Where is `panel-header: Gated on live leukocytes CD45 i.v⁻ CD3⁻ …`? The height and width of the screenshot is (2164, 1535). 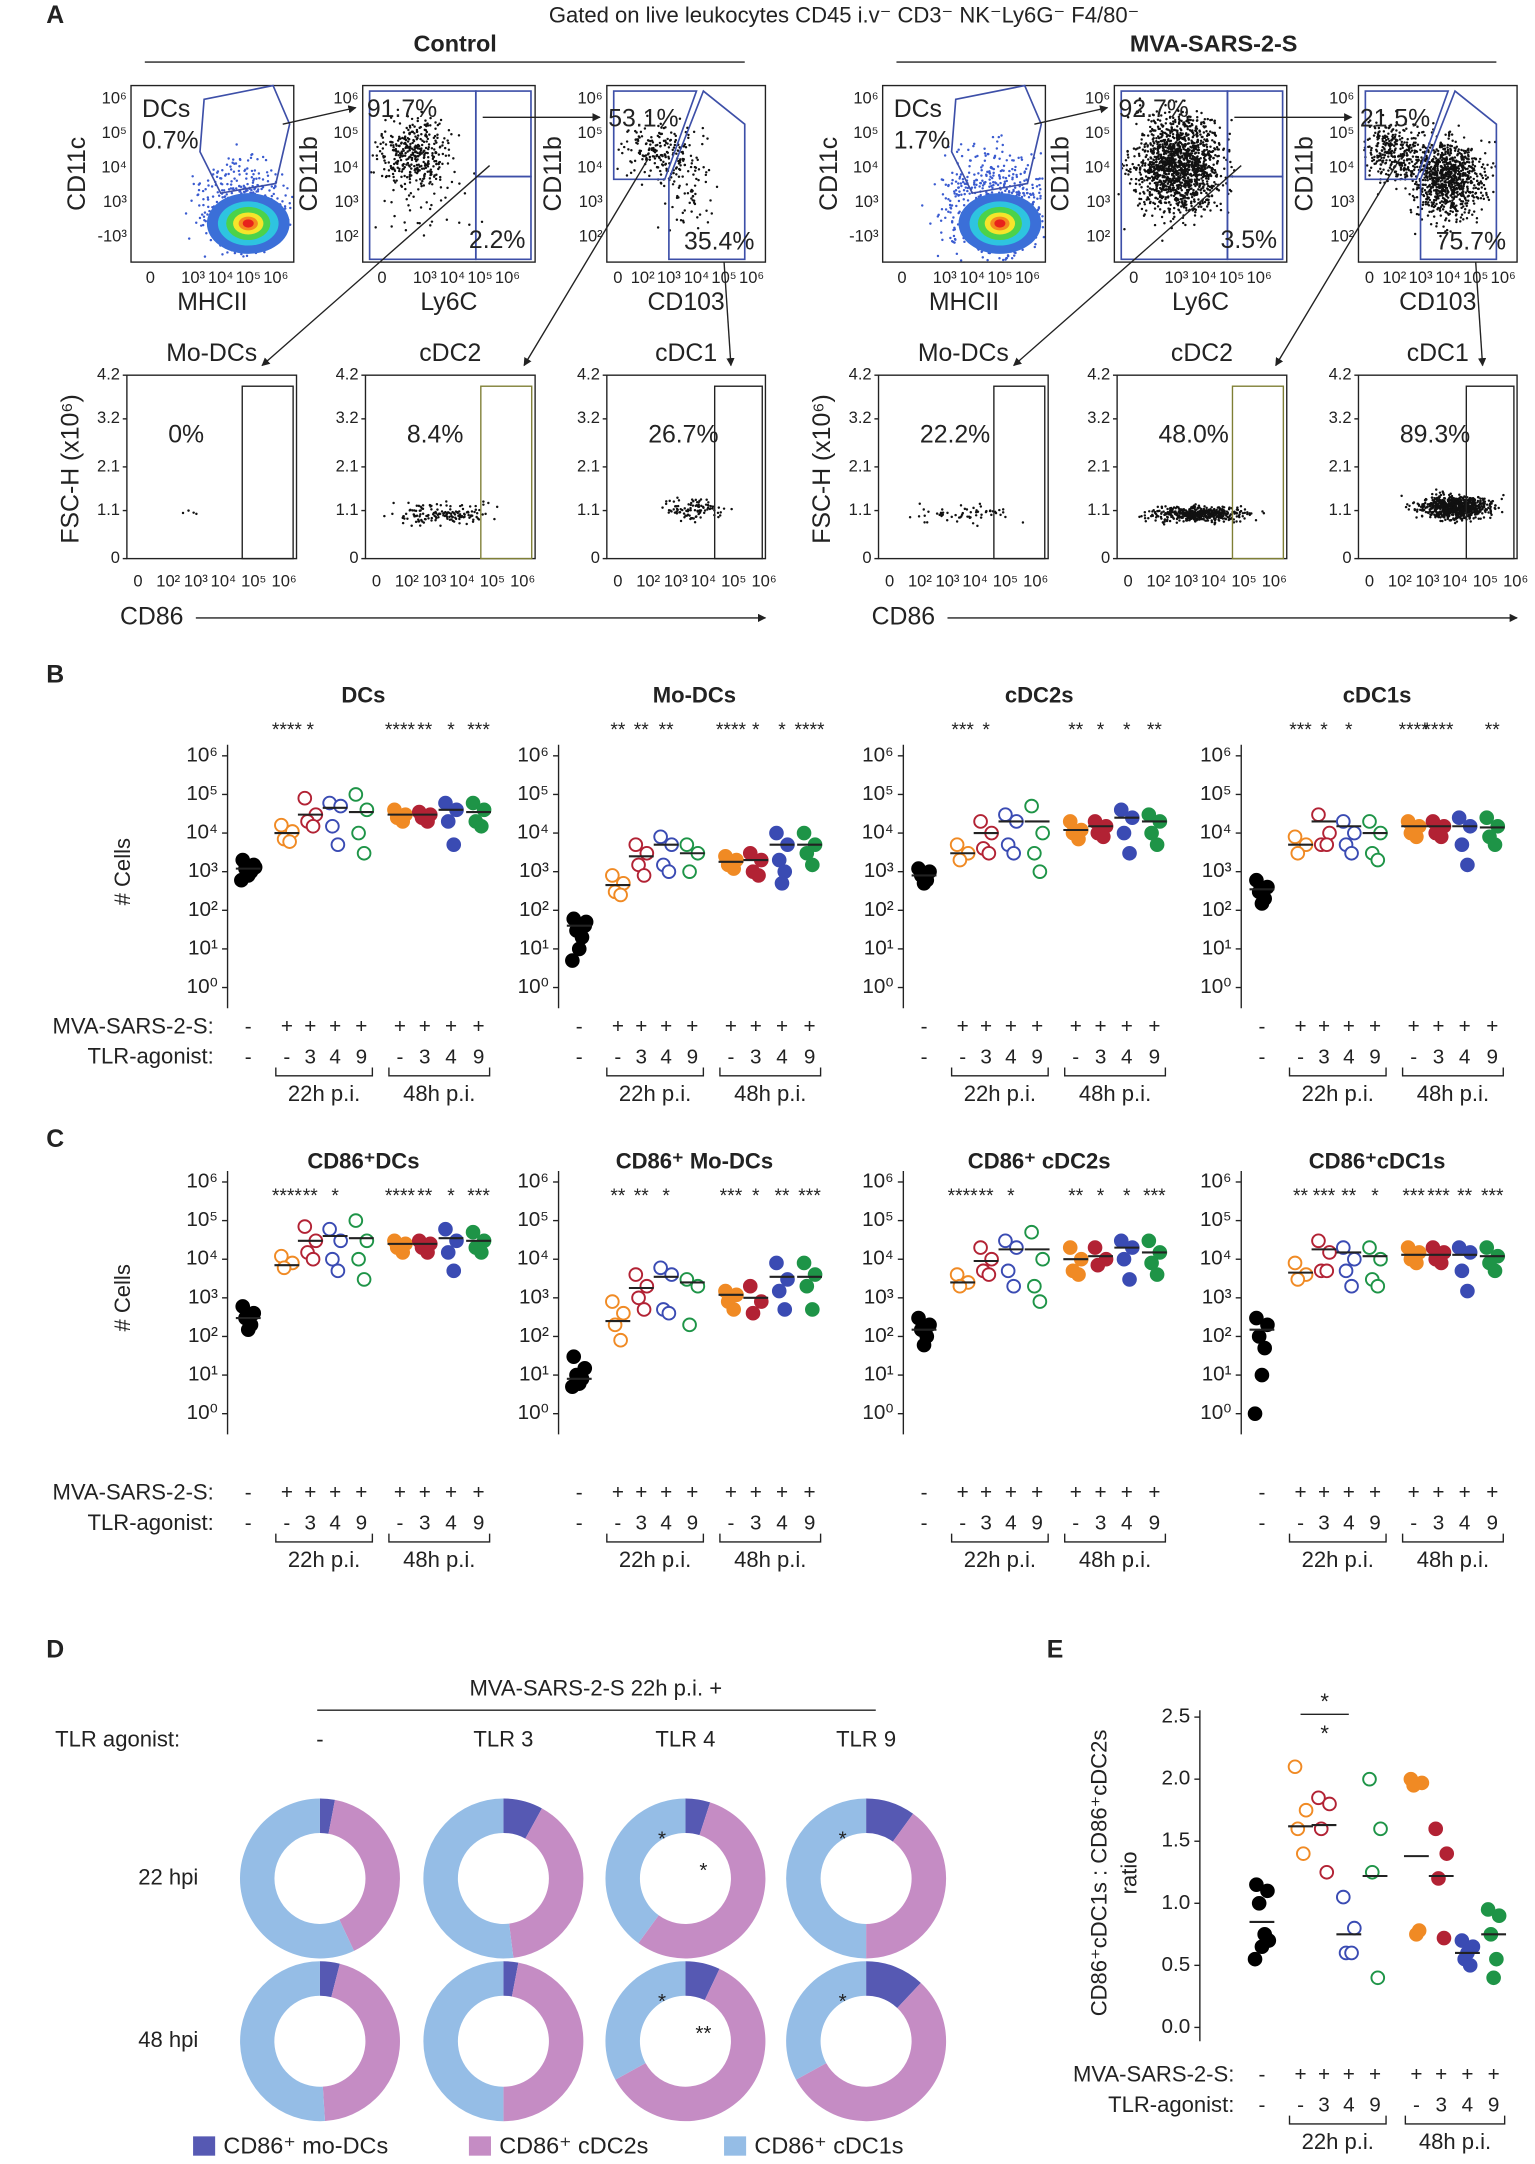 panel-header: Gated on live leukocytes CD45 i.v⁻ CD3⁻ … is located at coordinates (844, 14).